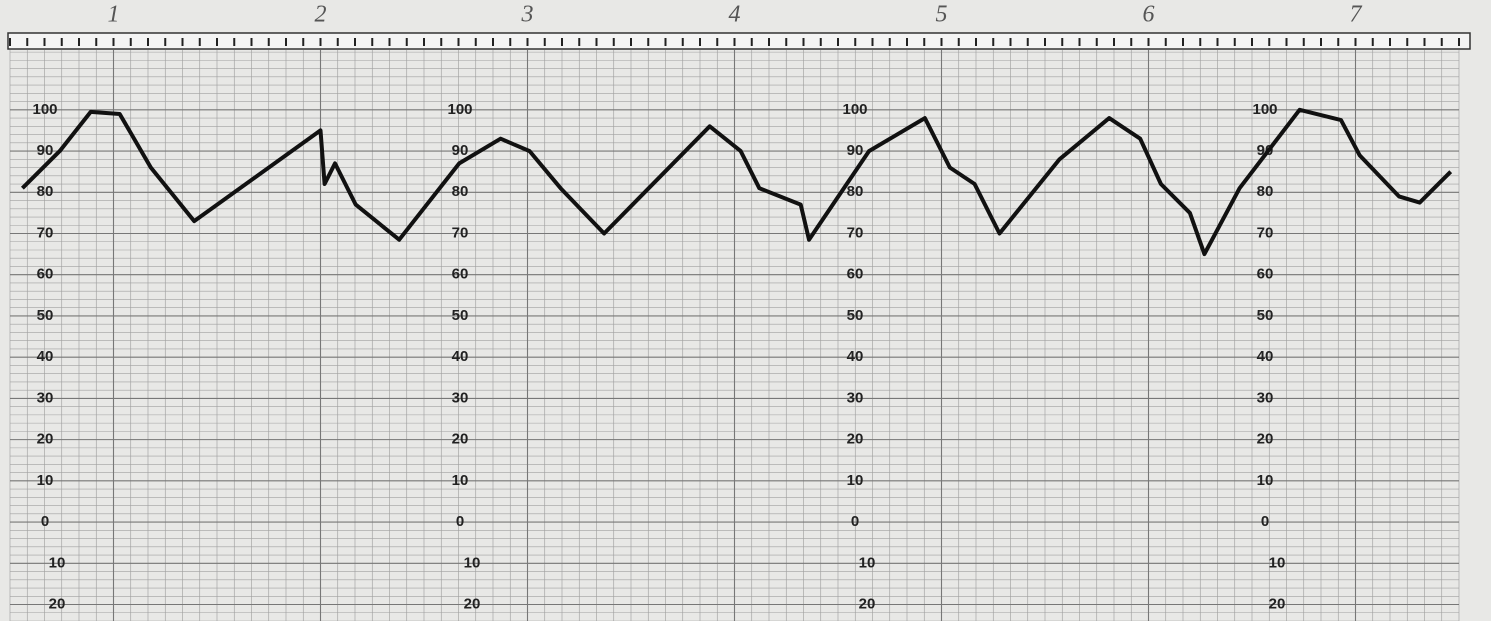  Describe the element at coordinates (942, 15) in the screenshot. I see `x-tick-label: 5` at that location.